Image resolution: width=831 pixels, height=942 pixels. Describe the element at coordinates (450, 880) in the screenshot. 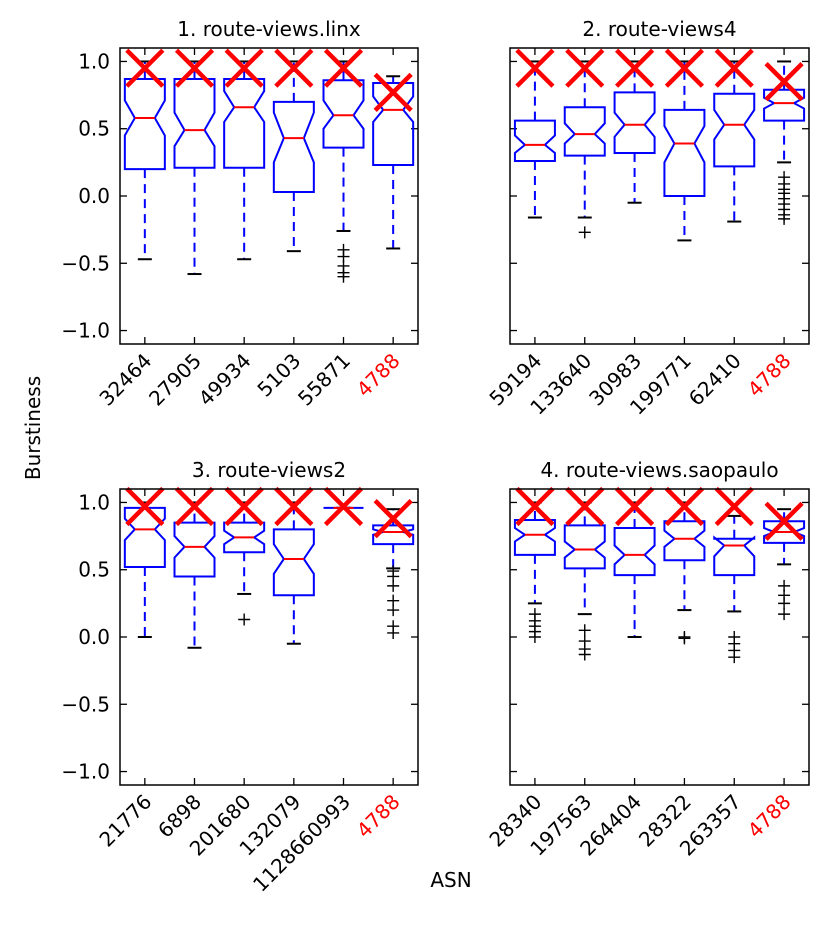

I see `x-axis-label: ASN` at that location.